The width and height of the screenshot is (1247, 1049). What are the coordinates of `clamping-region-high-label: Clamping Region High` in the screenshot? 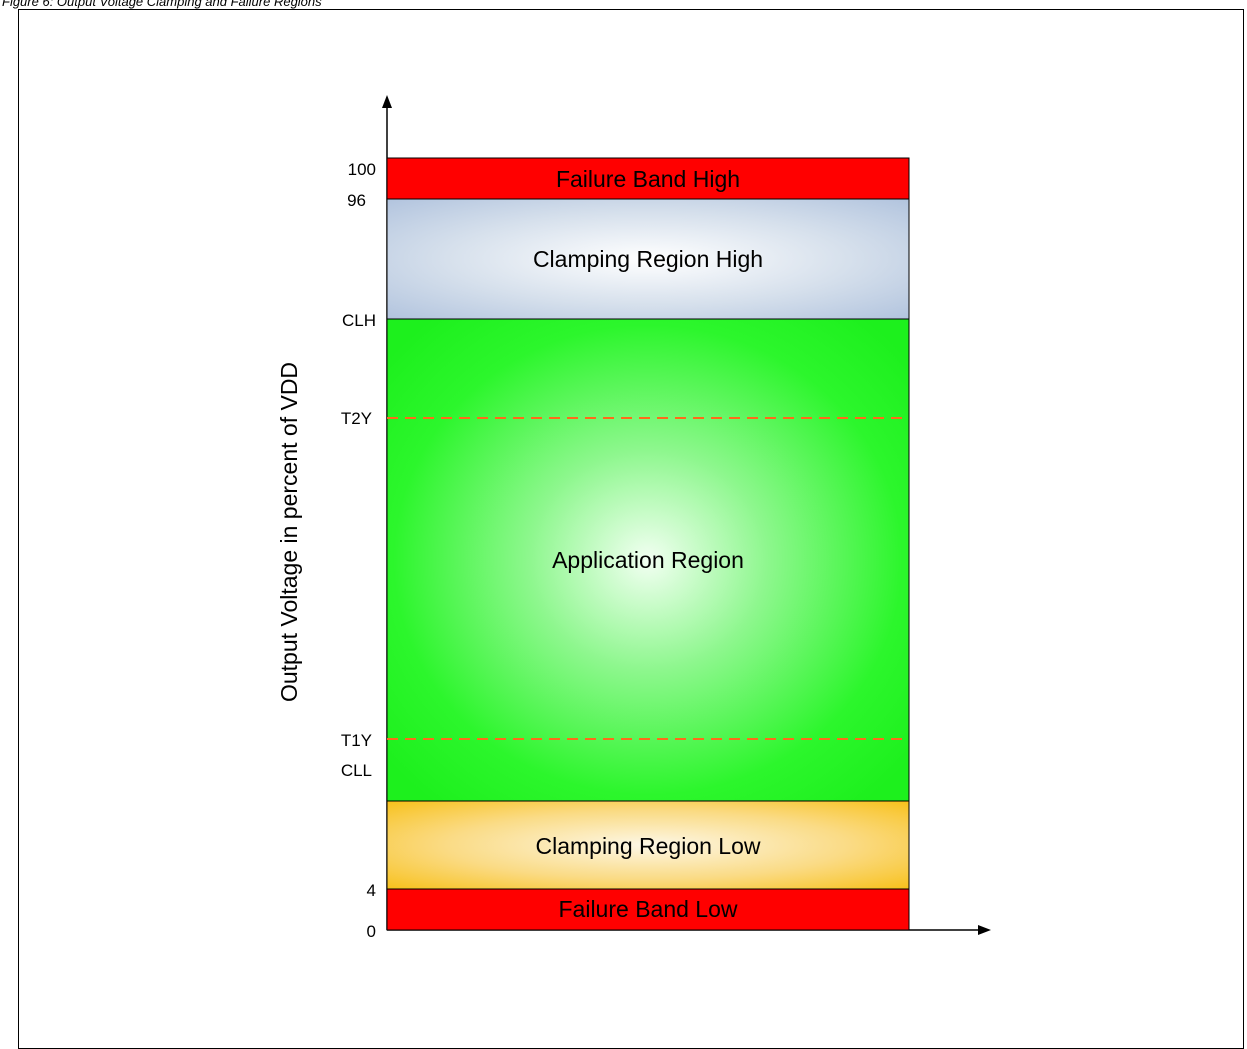 It's located at (648, 259).